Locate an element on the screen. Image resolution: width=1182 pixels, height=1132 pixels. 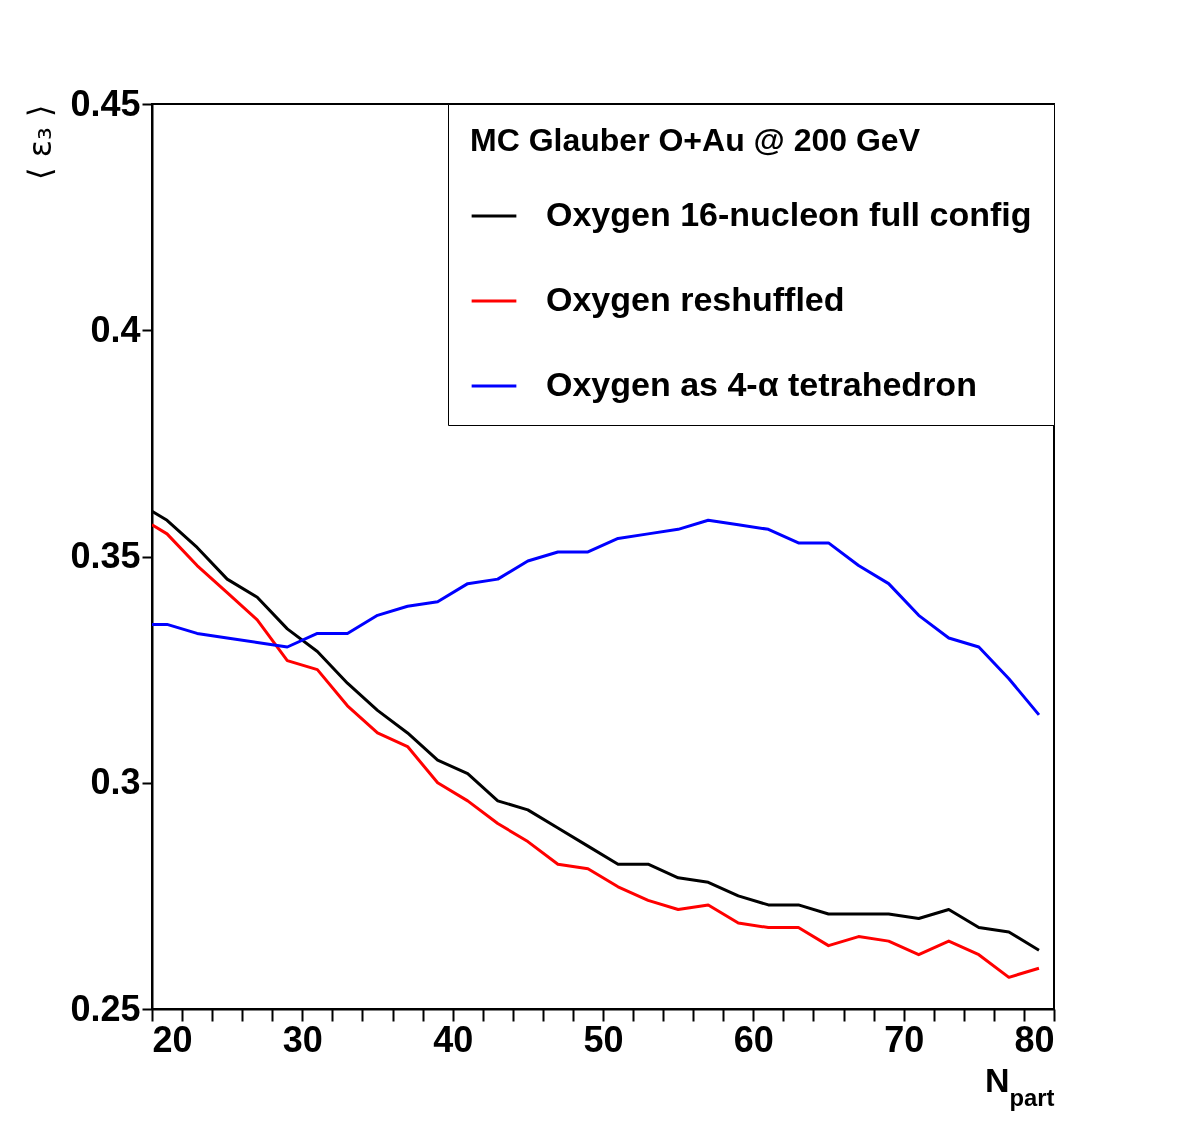
x-tick-label: 50 is located at coordinates (603, 1039).